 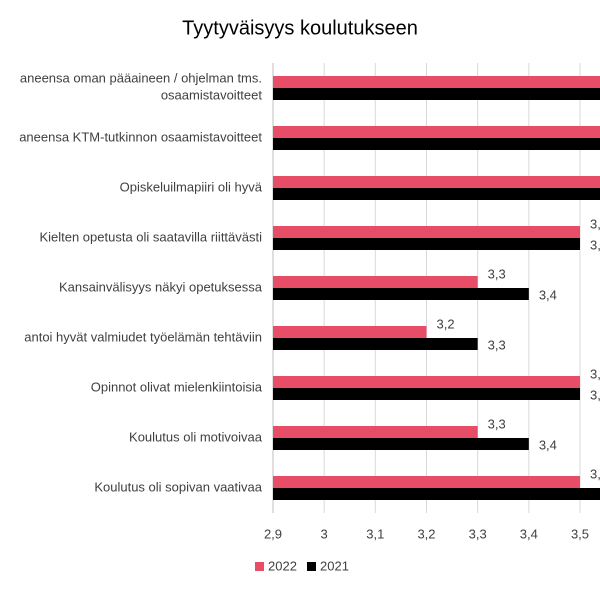 I want to click on legend-label: 2021, so click(x=334, y=565).